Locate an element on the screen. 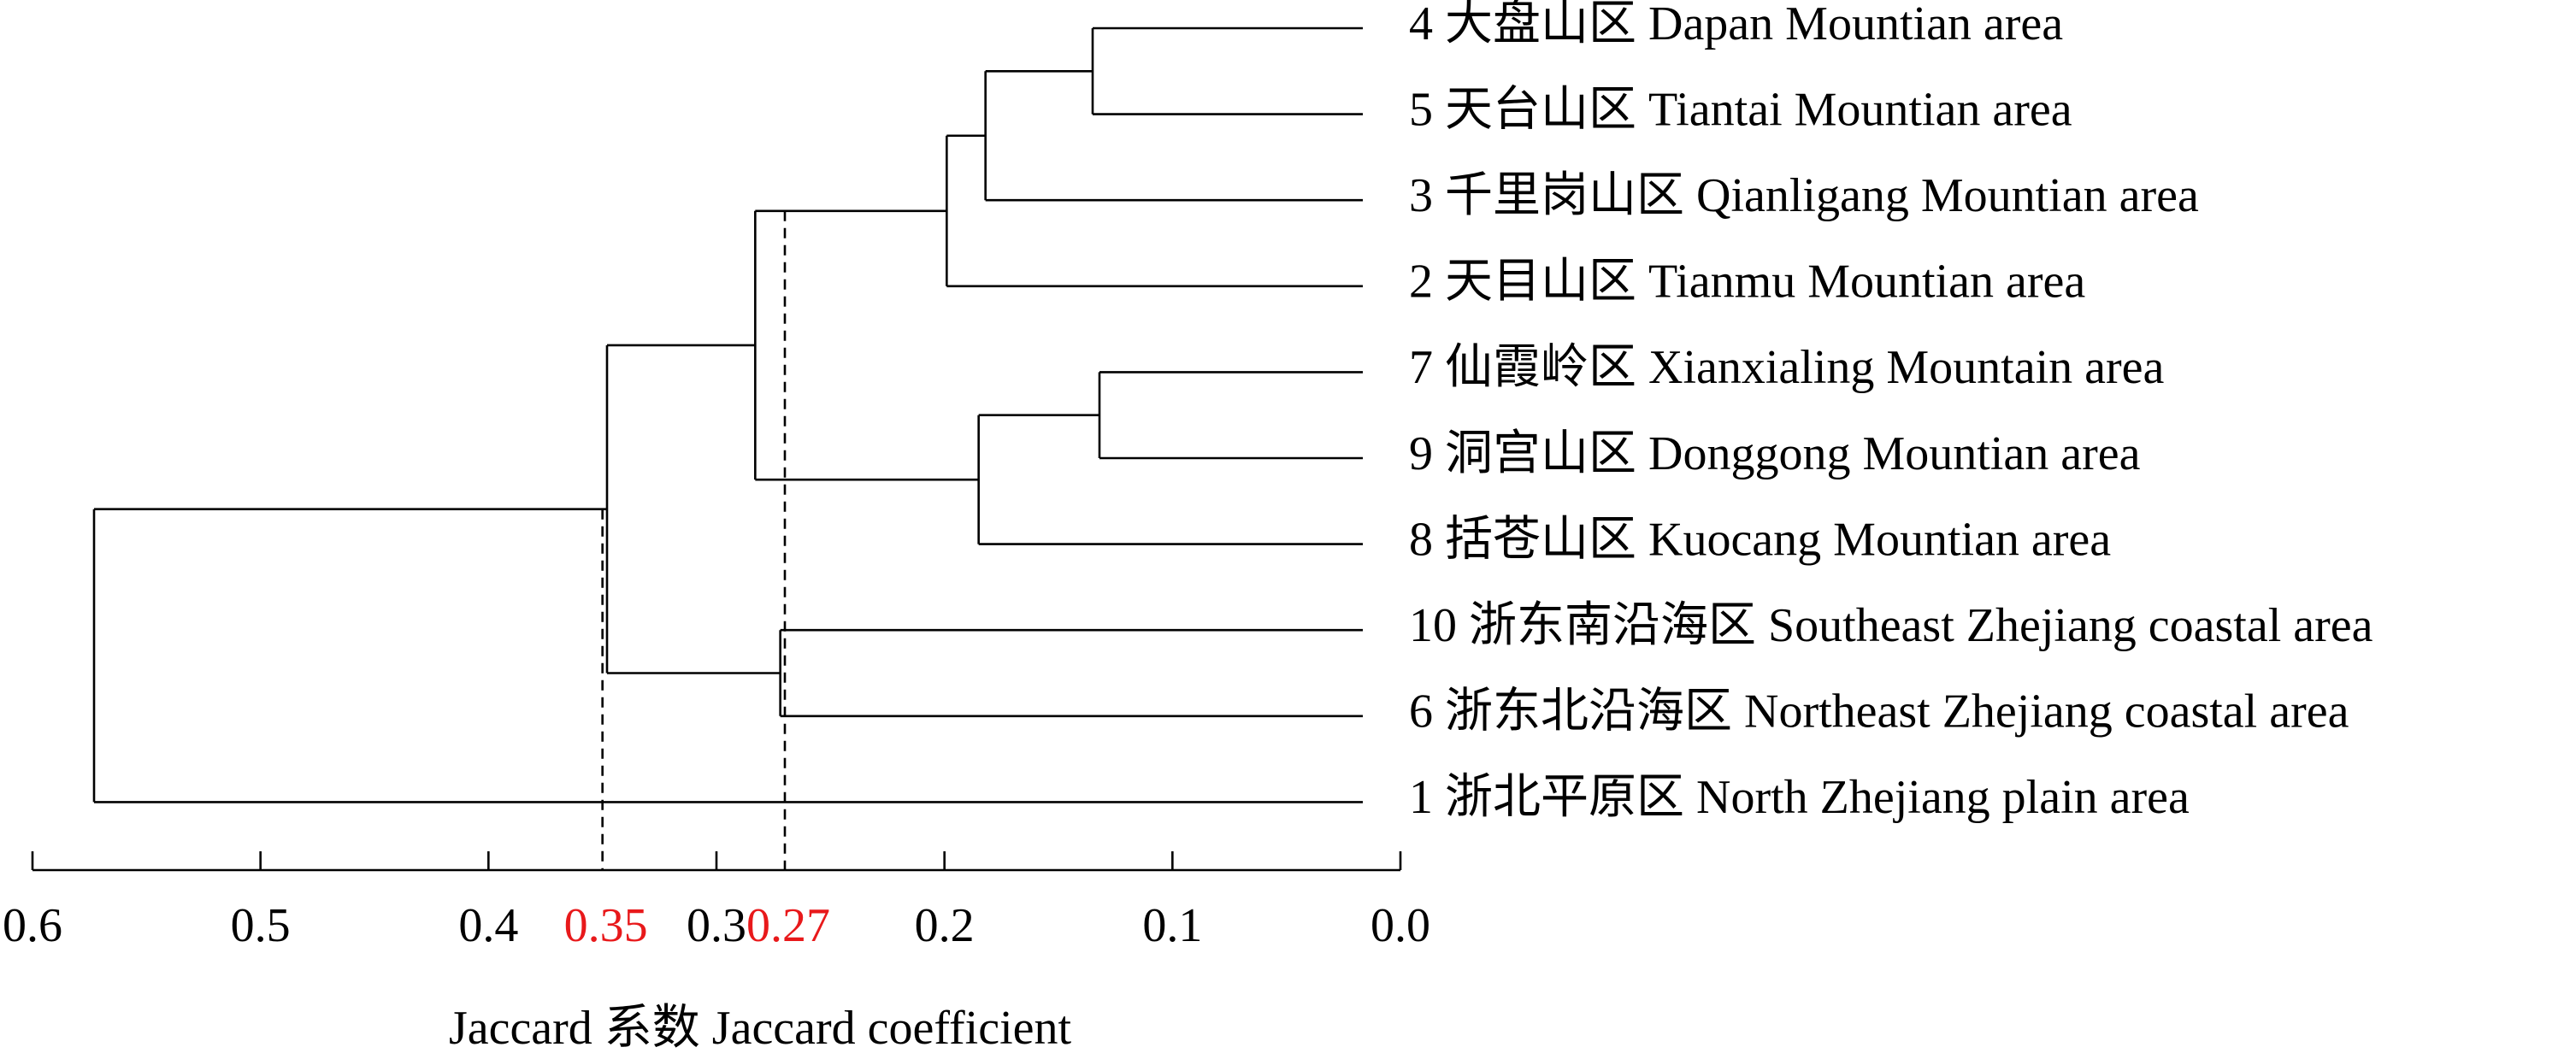  x-tick-label: 0.5 is located at coordinates (261, 925).